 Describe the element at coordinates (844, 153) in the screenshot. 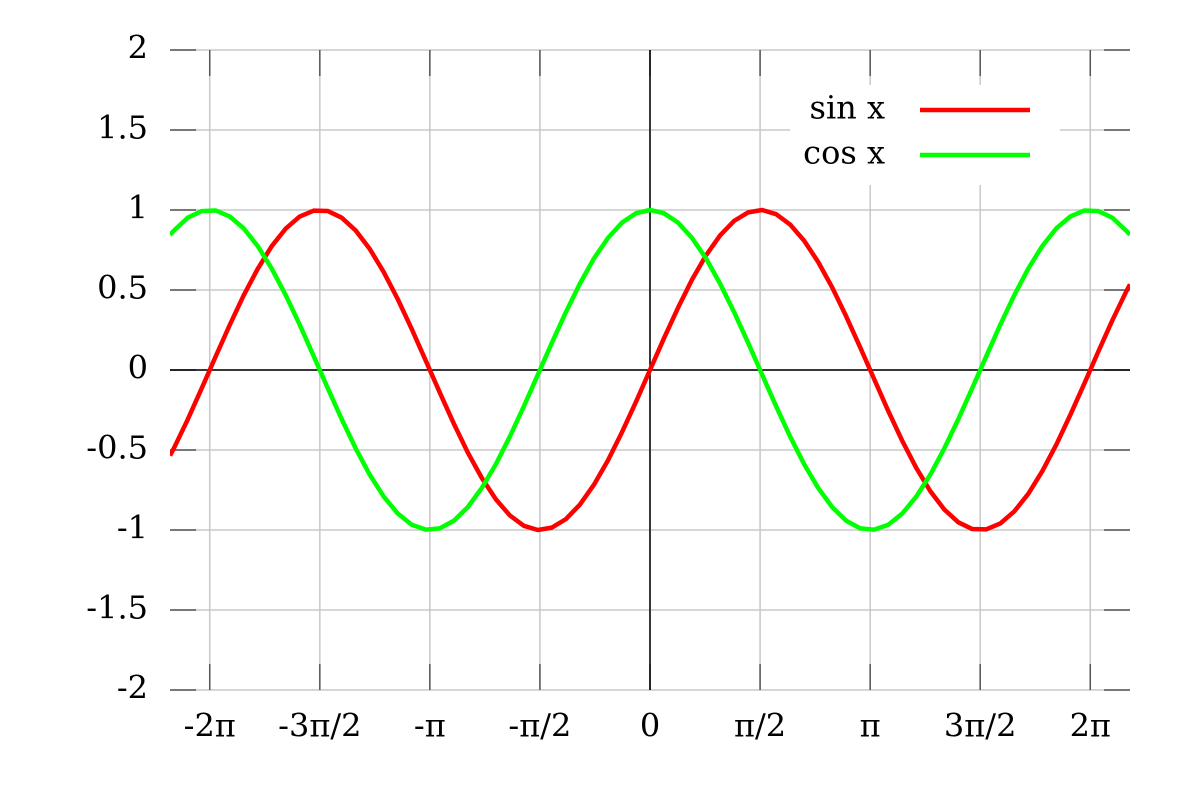

I see `legend-label: cos x` at that location.